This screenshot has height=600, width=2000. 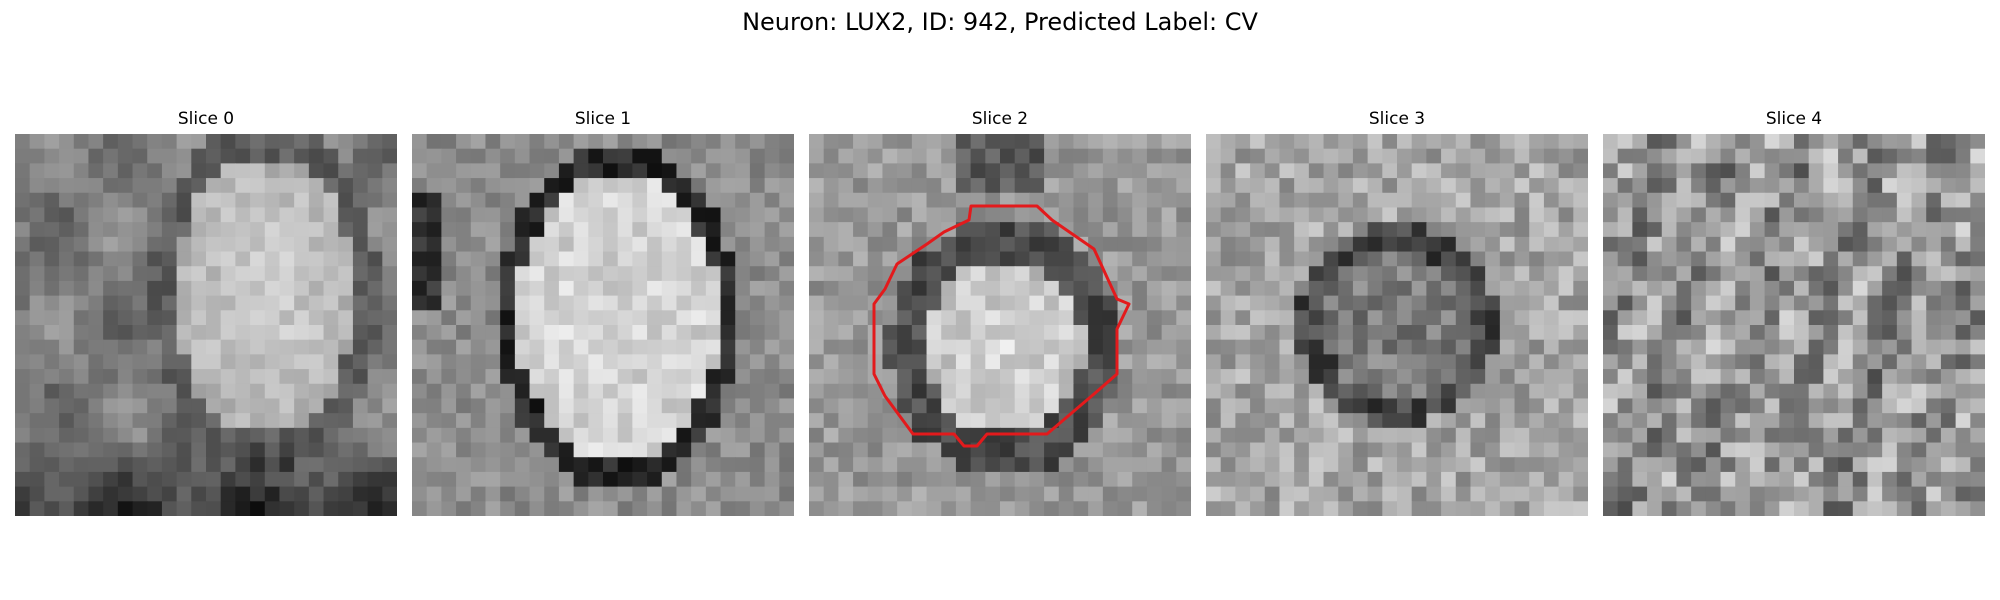 I want to click on slice-panel-3: Slice 3, so click(x=1397, y=312).